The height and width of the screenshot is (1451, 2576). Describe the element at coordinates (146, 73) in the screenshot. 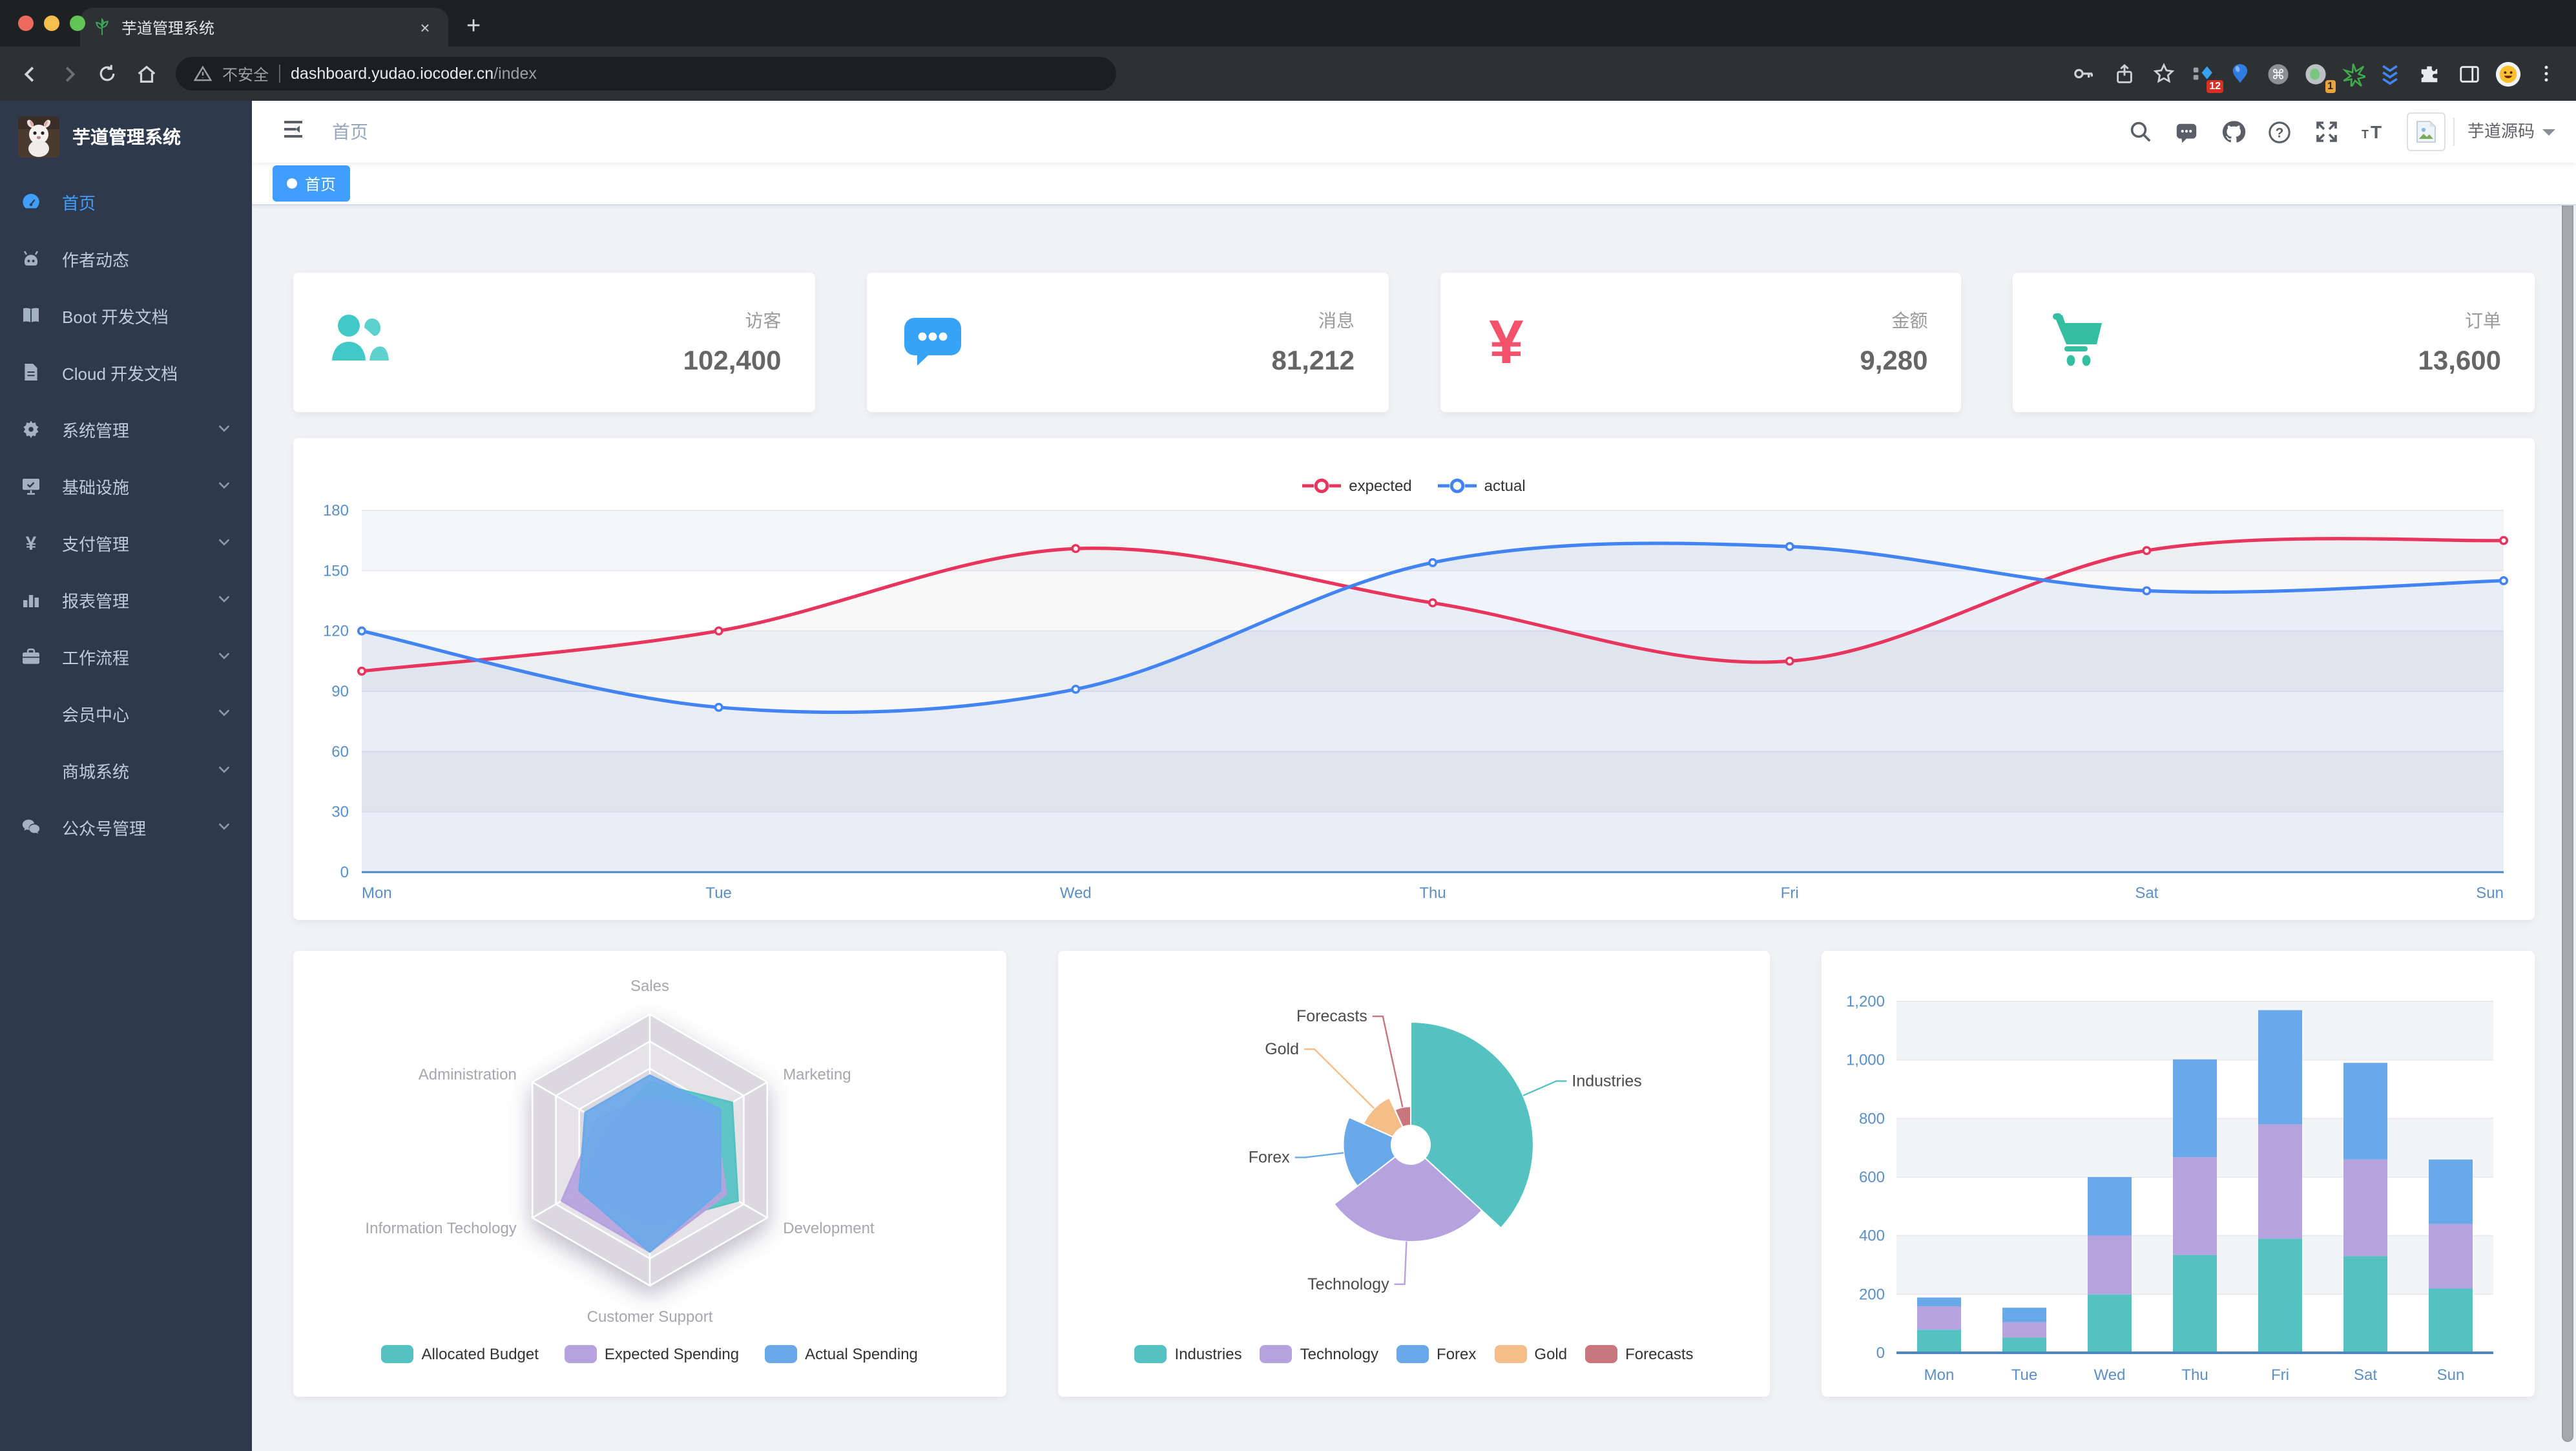

I see `home-icon` at that location.